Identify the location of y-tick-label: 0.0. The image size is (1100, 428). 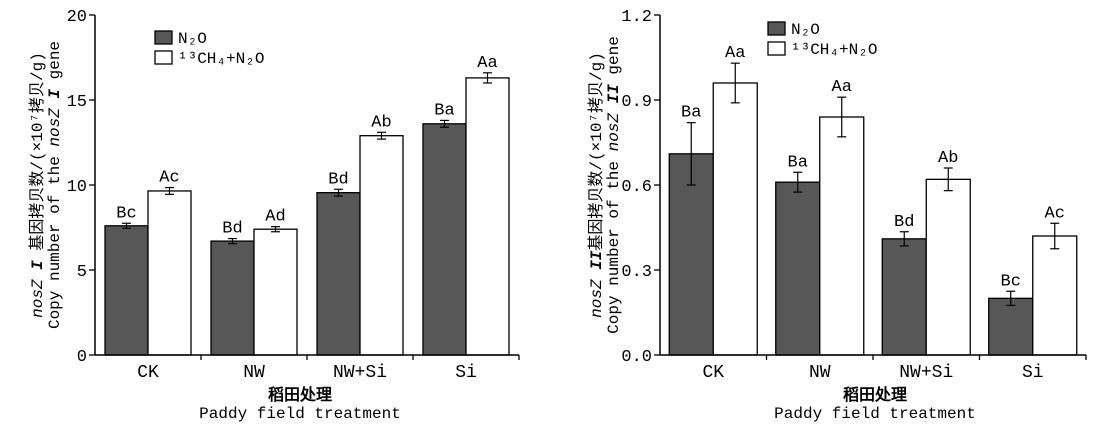
(636, 357).